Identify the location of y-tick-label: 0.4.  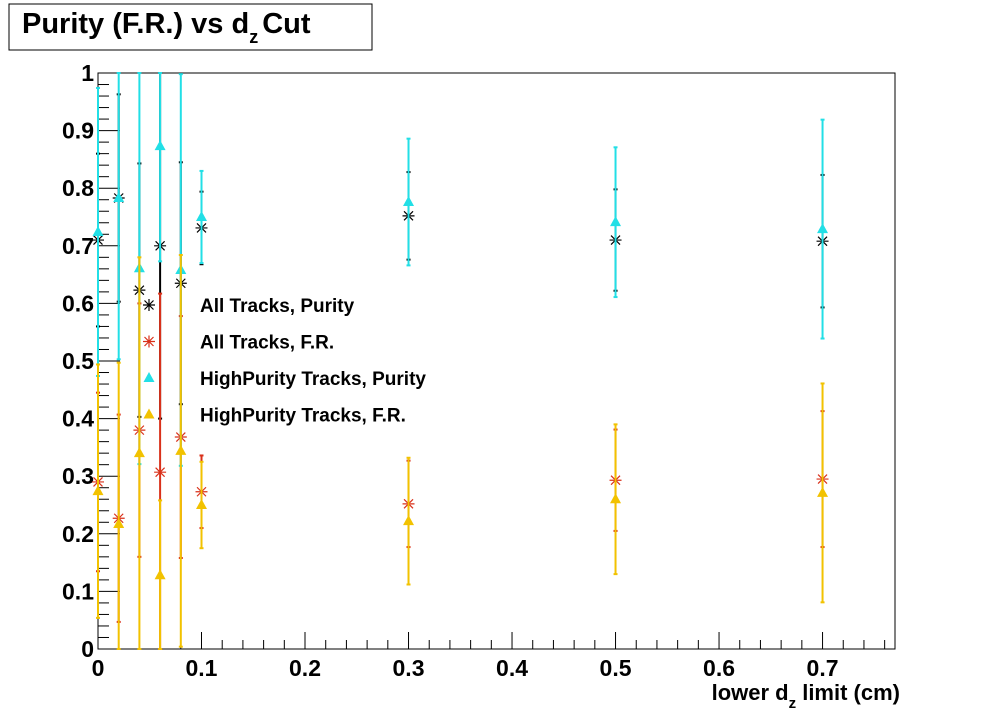
(78, 419).